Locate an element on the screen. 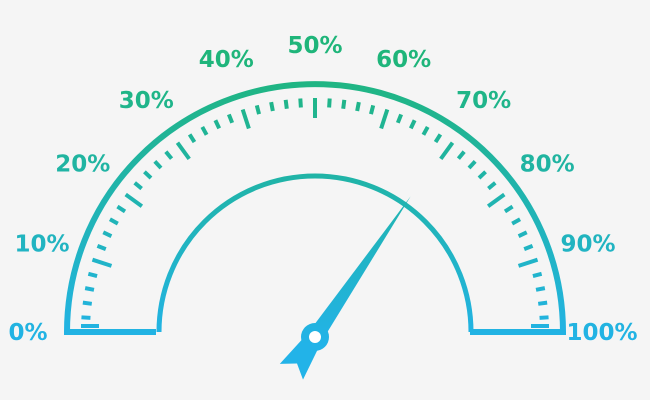  scale-label: 80% is located at coordinates (547, 164).